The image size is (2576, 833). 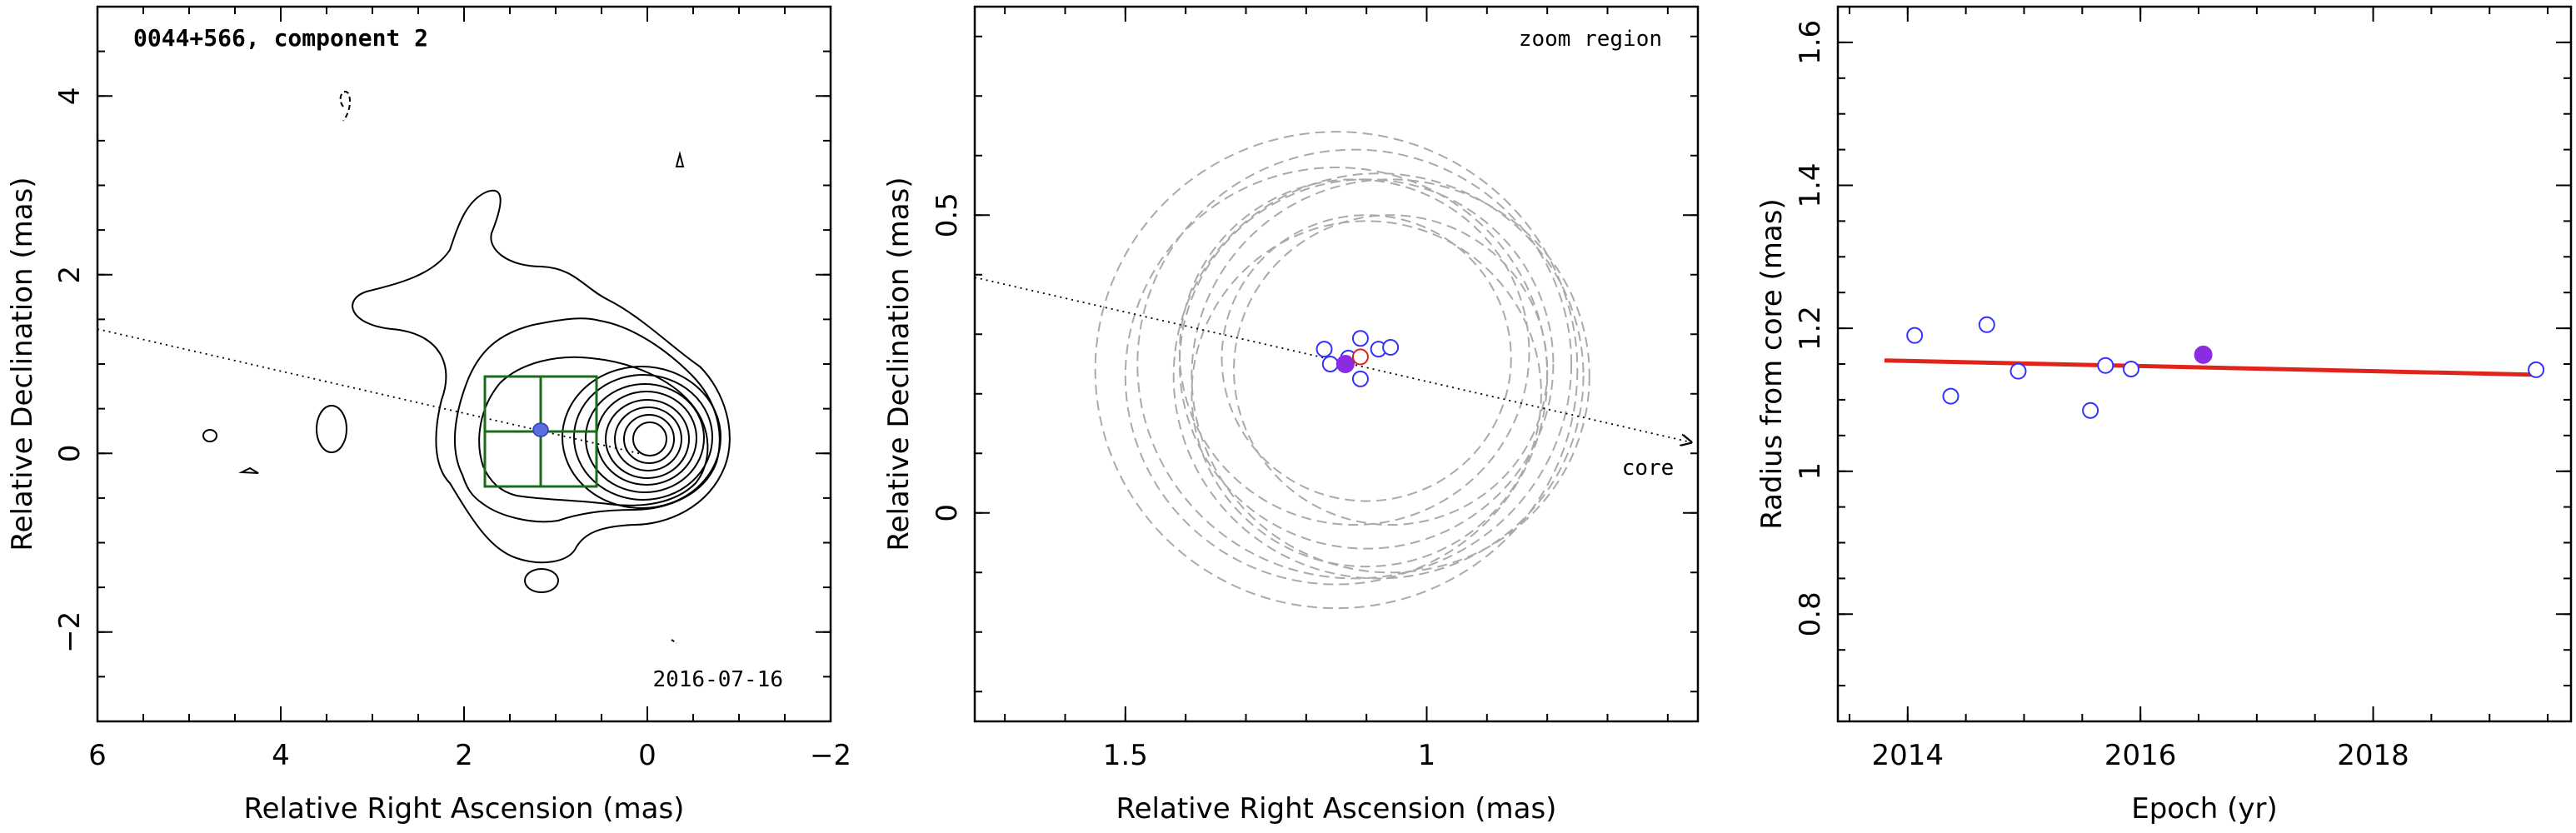 What do you see at coordinates (717, 679) in the screenshot?
I see `panel1-date-label: 2016-07-16` at bounding box center [717, 679].